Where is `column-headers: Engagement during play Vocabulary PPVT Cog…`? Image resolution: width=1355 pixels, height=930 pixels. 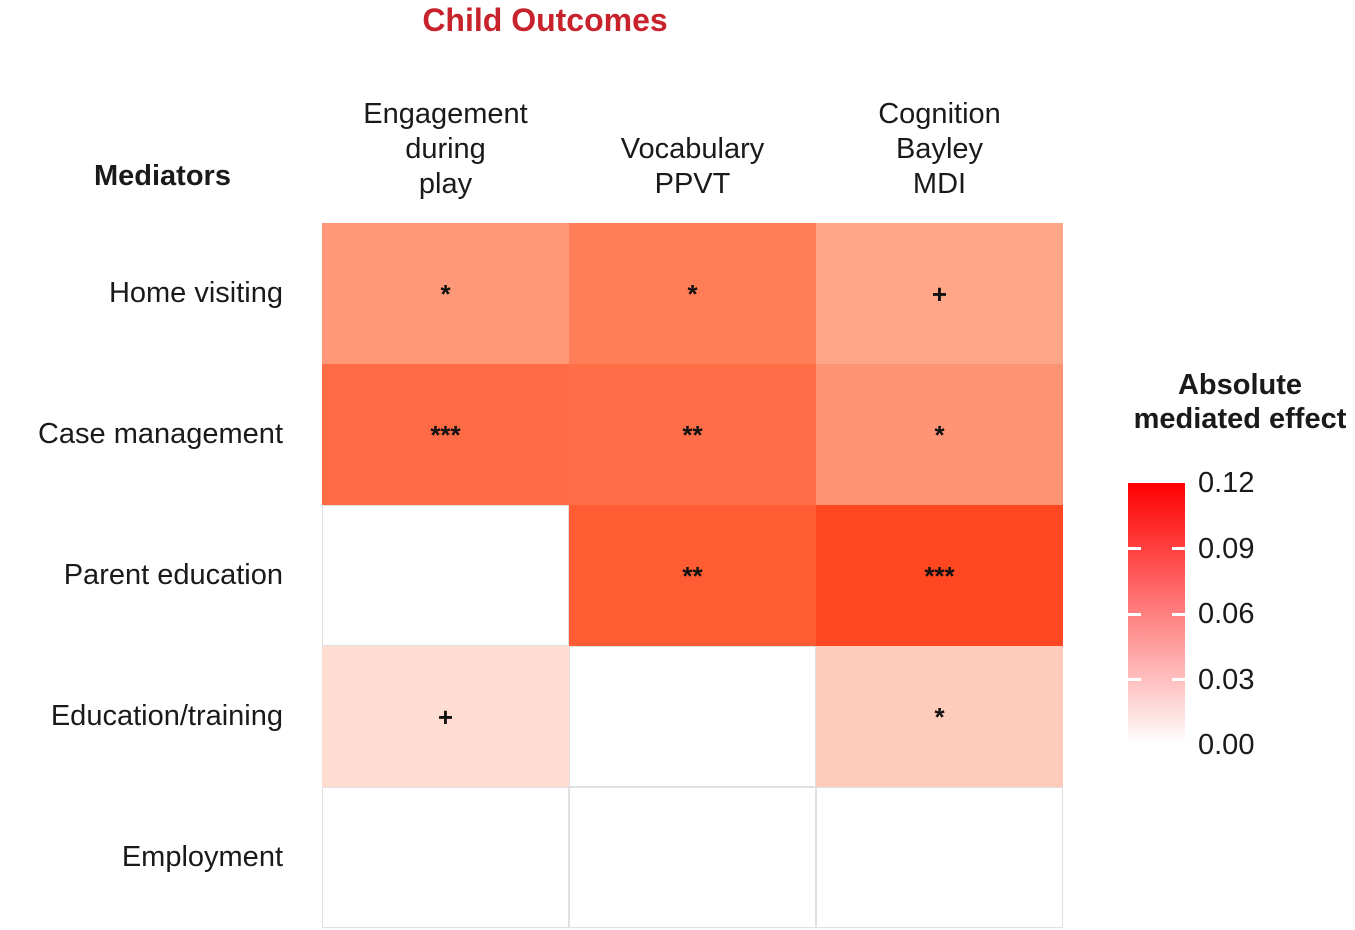 column-headers: Engagement during play Vocabulary PPVT Cog… is located at coordinates (692, 143).